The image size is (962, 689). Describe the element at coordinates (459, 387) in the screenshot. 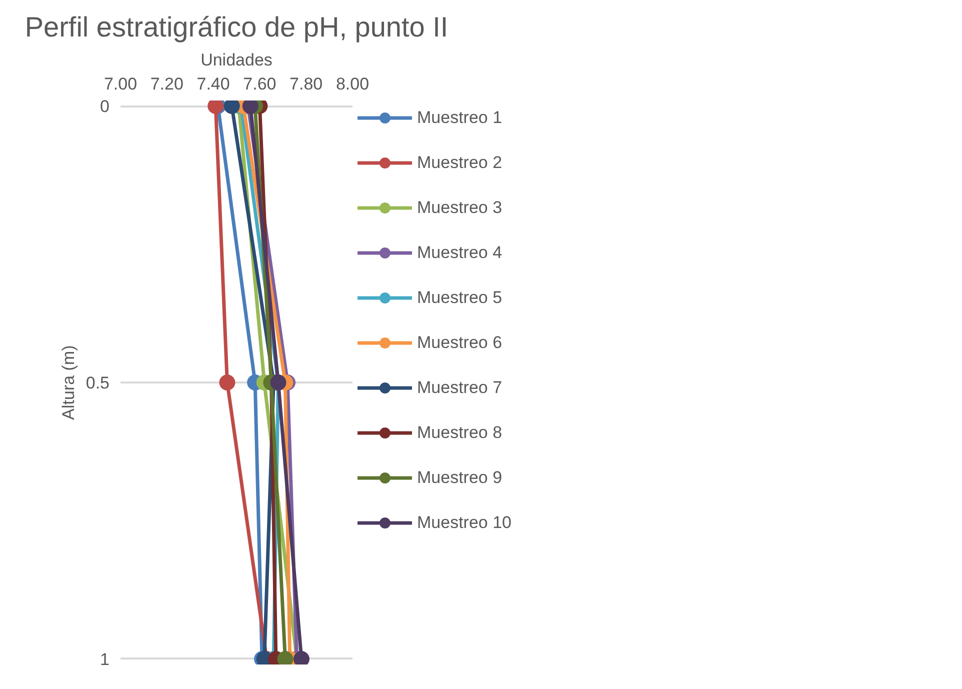

I see `legend-label: Muestreo 7` at that location.